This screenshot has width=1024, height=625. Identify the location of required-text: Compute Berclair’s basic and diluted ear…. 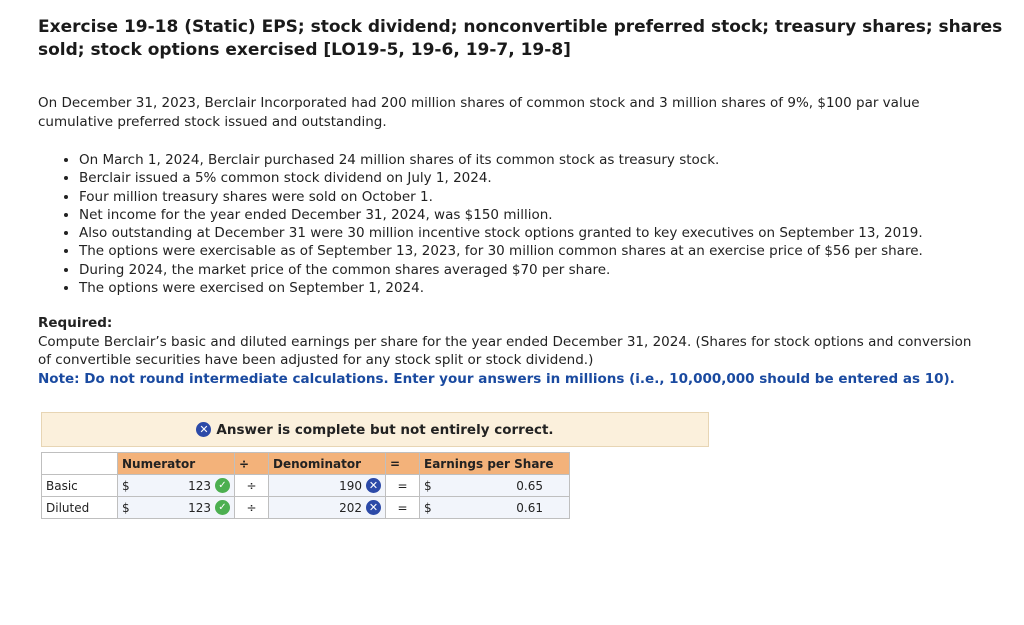
(505, 351).